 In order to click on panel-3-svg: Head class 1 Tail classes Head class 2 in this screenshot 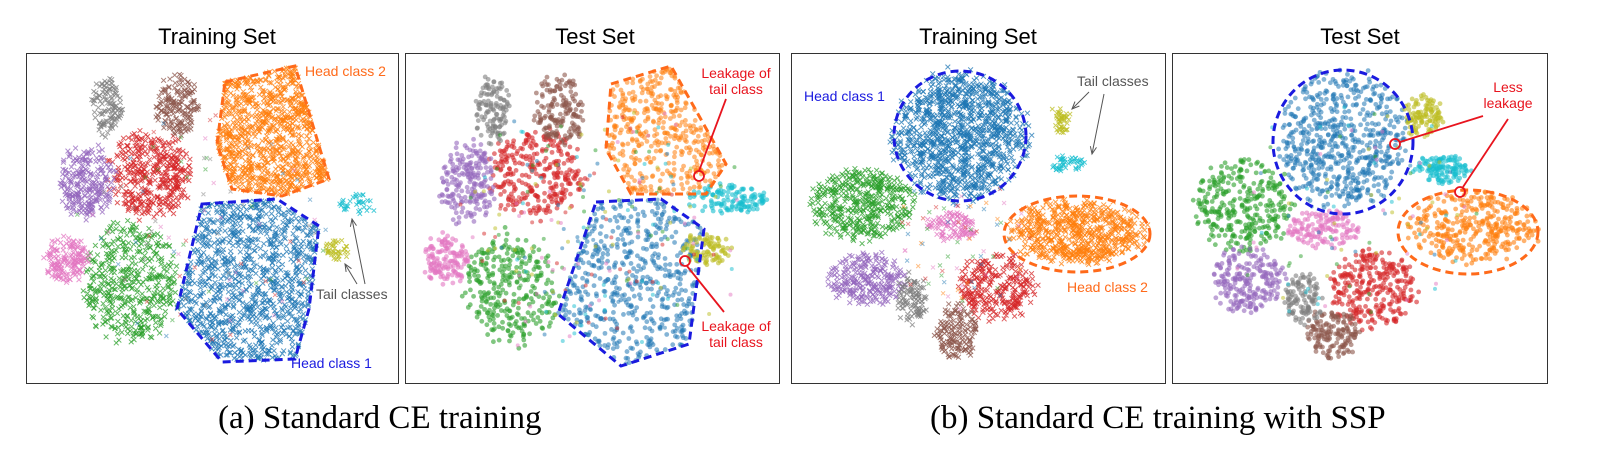, I will do `click(978, 212)`.